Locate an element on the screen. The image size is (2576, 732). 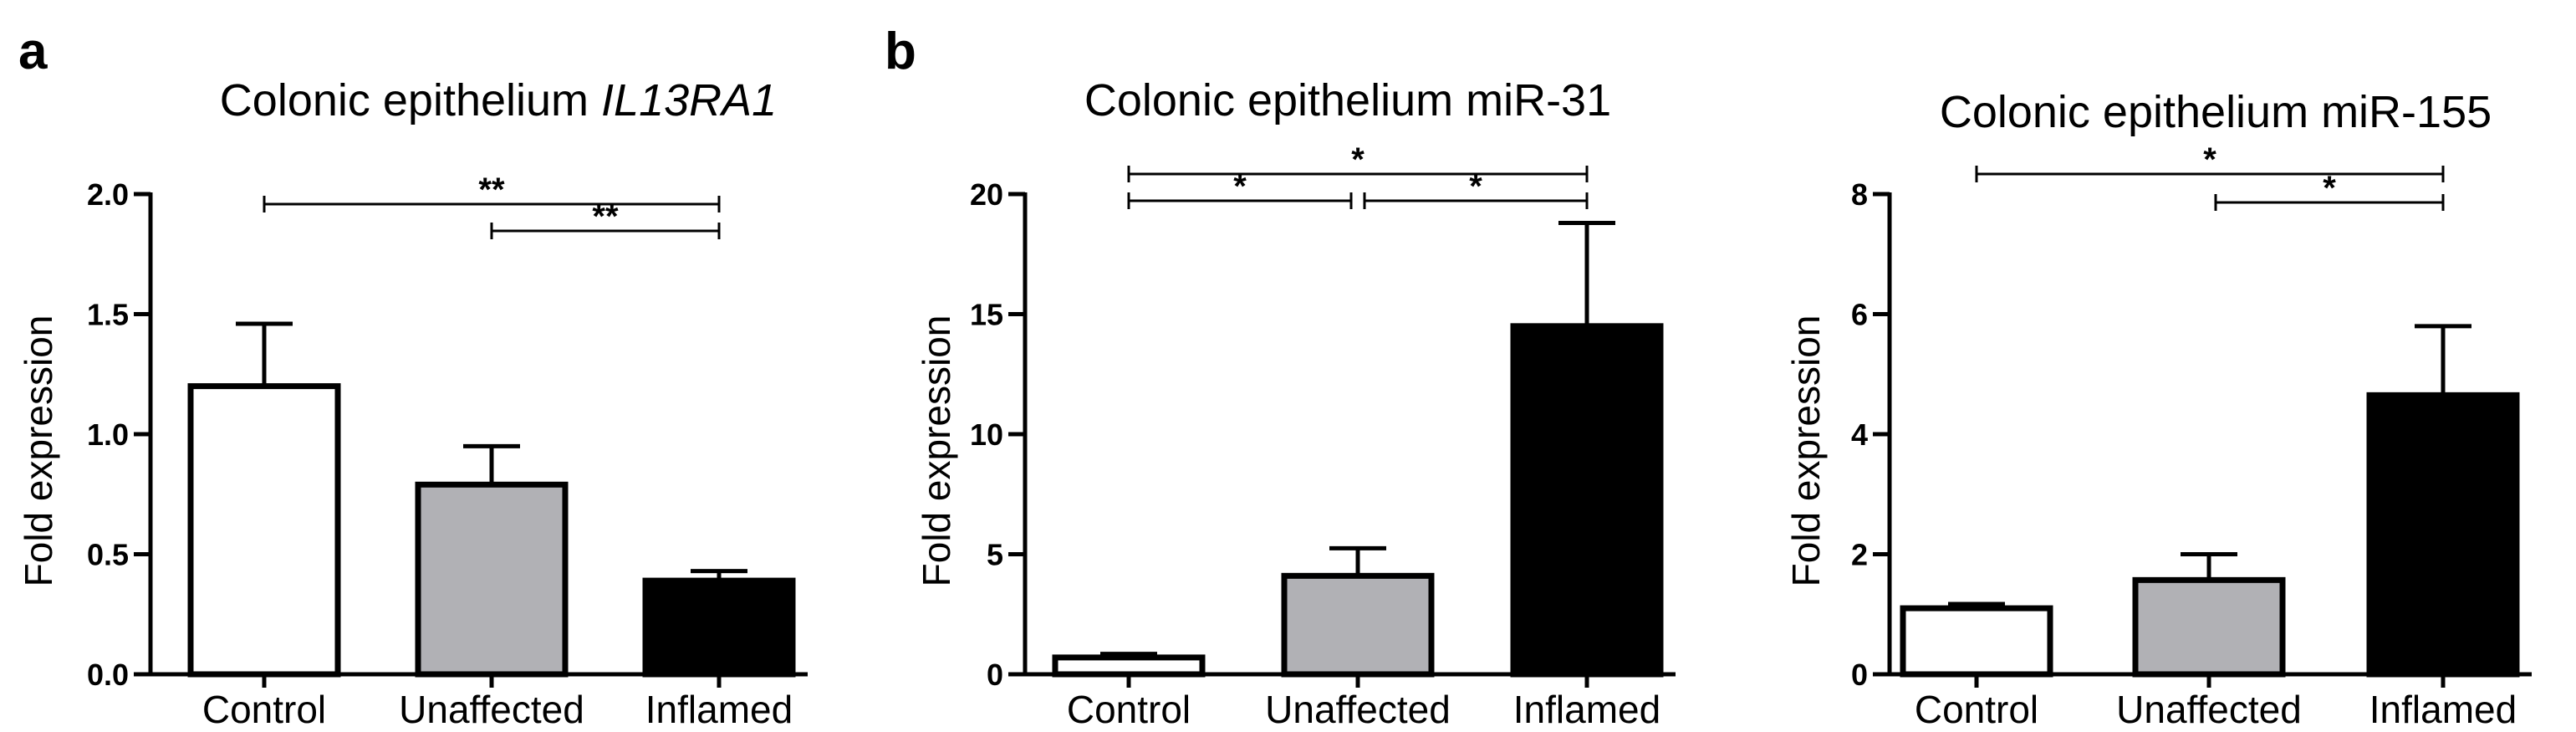
chart-title: Colonic epithelium miR-155 is located at coordinates (2216, 112).